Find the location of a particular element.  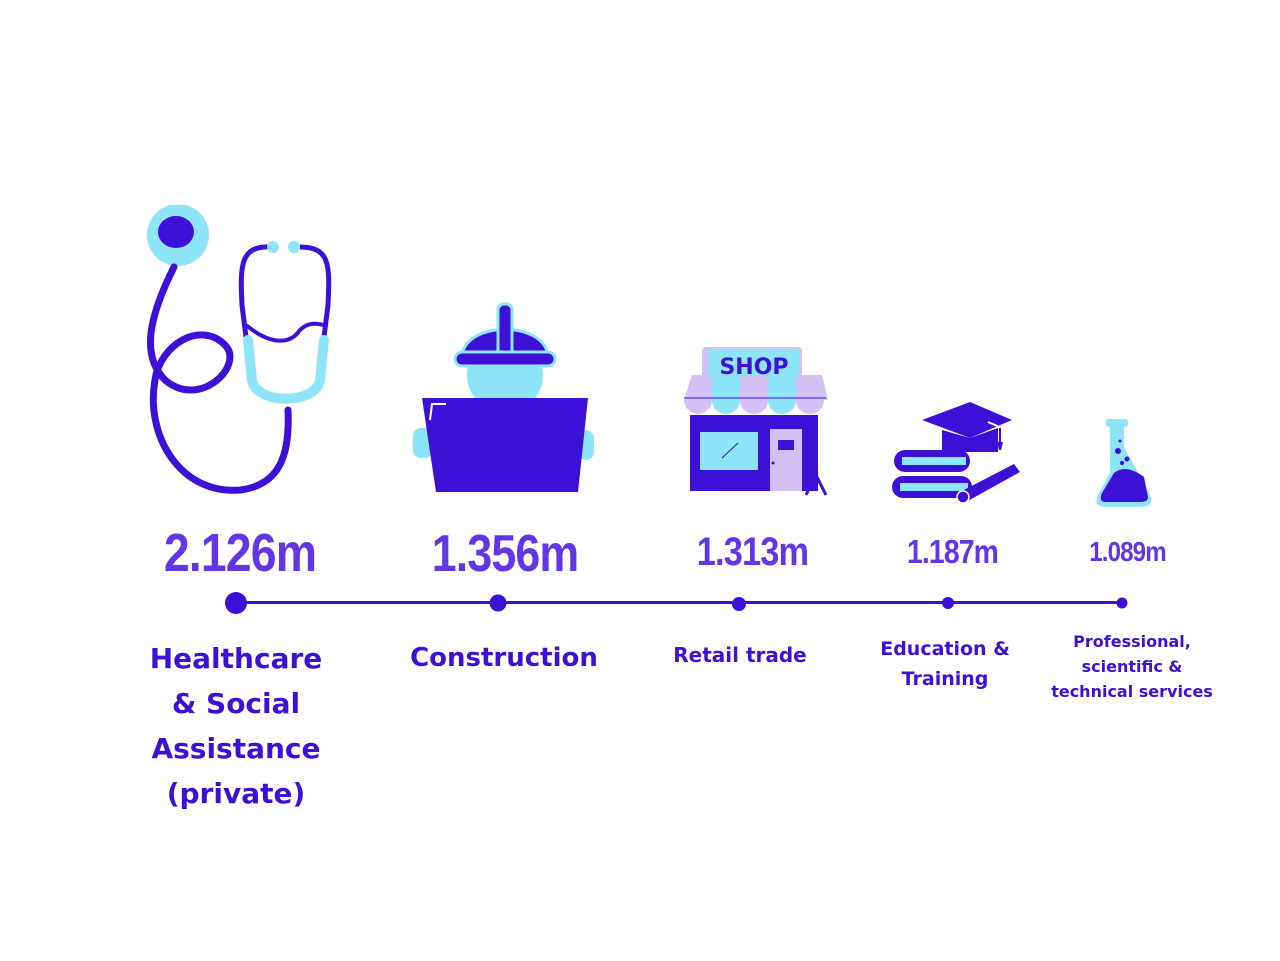

stethoscope-icon is located at coordinates (239, 349).